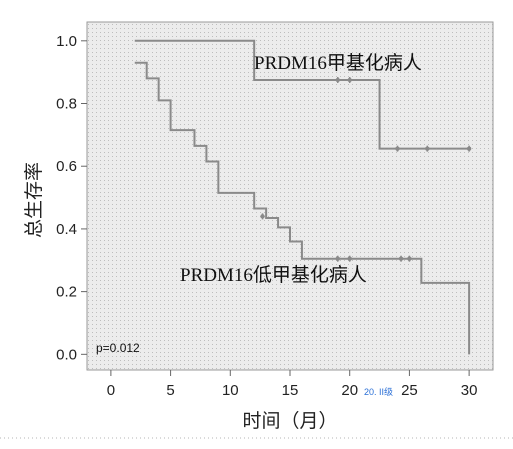 This screenshot has width=513, height=449. Describe the element at coordinates (469, 390) in the screenshot. I see `x-tick-label: 30` at that location.